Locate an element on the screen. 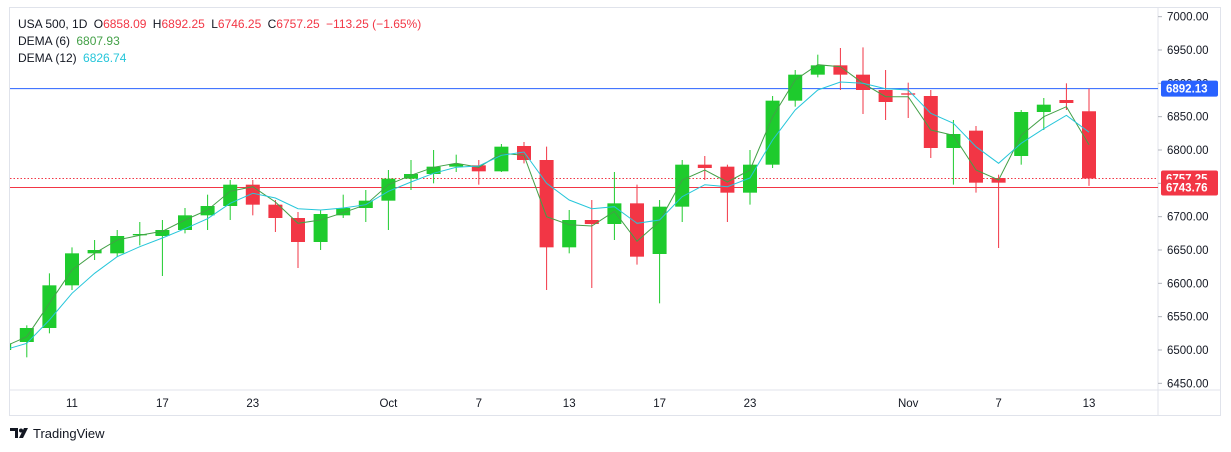 The image size is (1231, 452). y-tick-label: 6850.00 is located at coordinates (1188, 118).